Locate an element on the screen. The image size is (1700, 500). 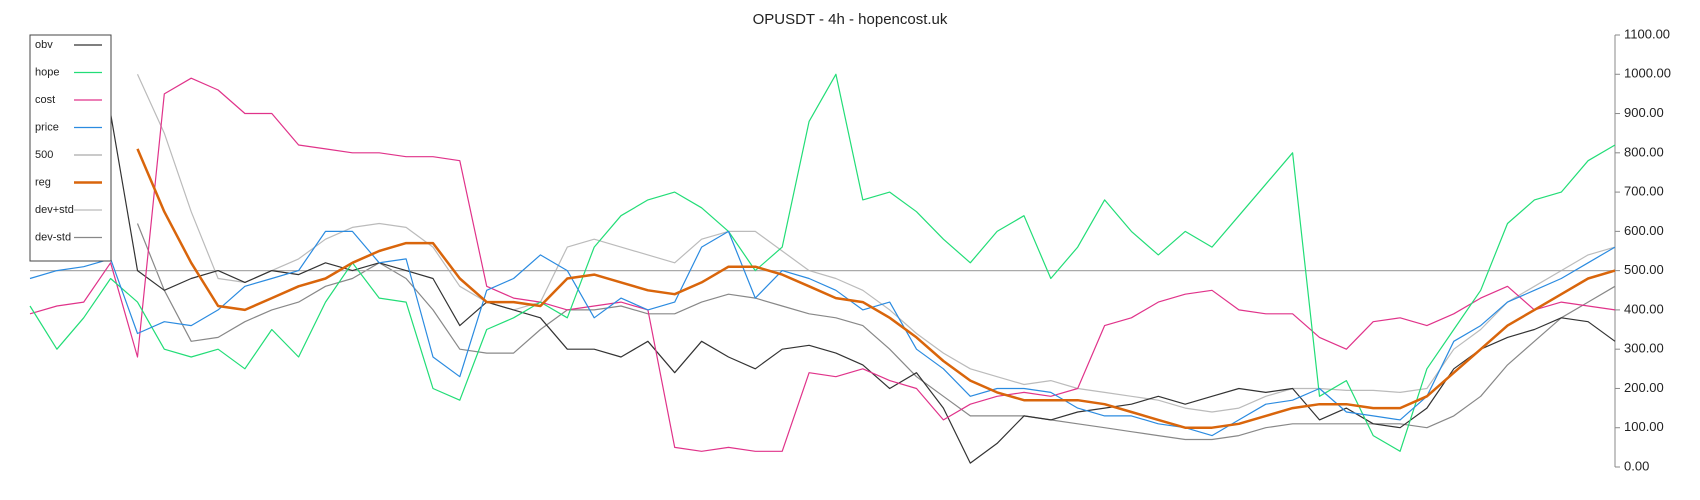
y-tick-label: 800.00 is located at coordinates (1644, 151).